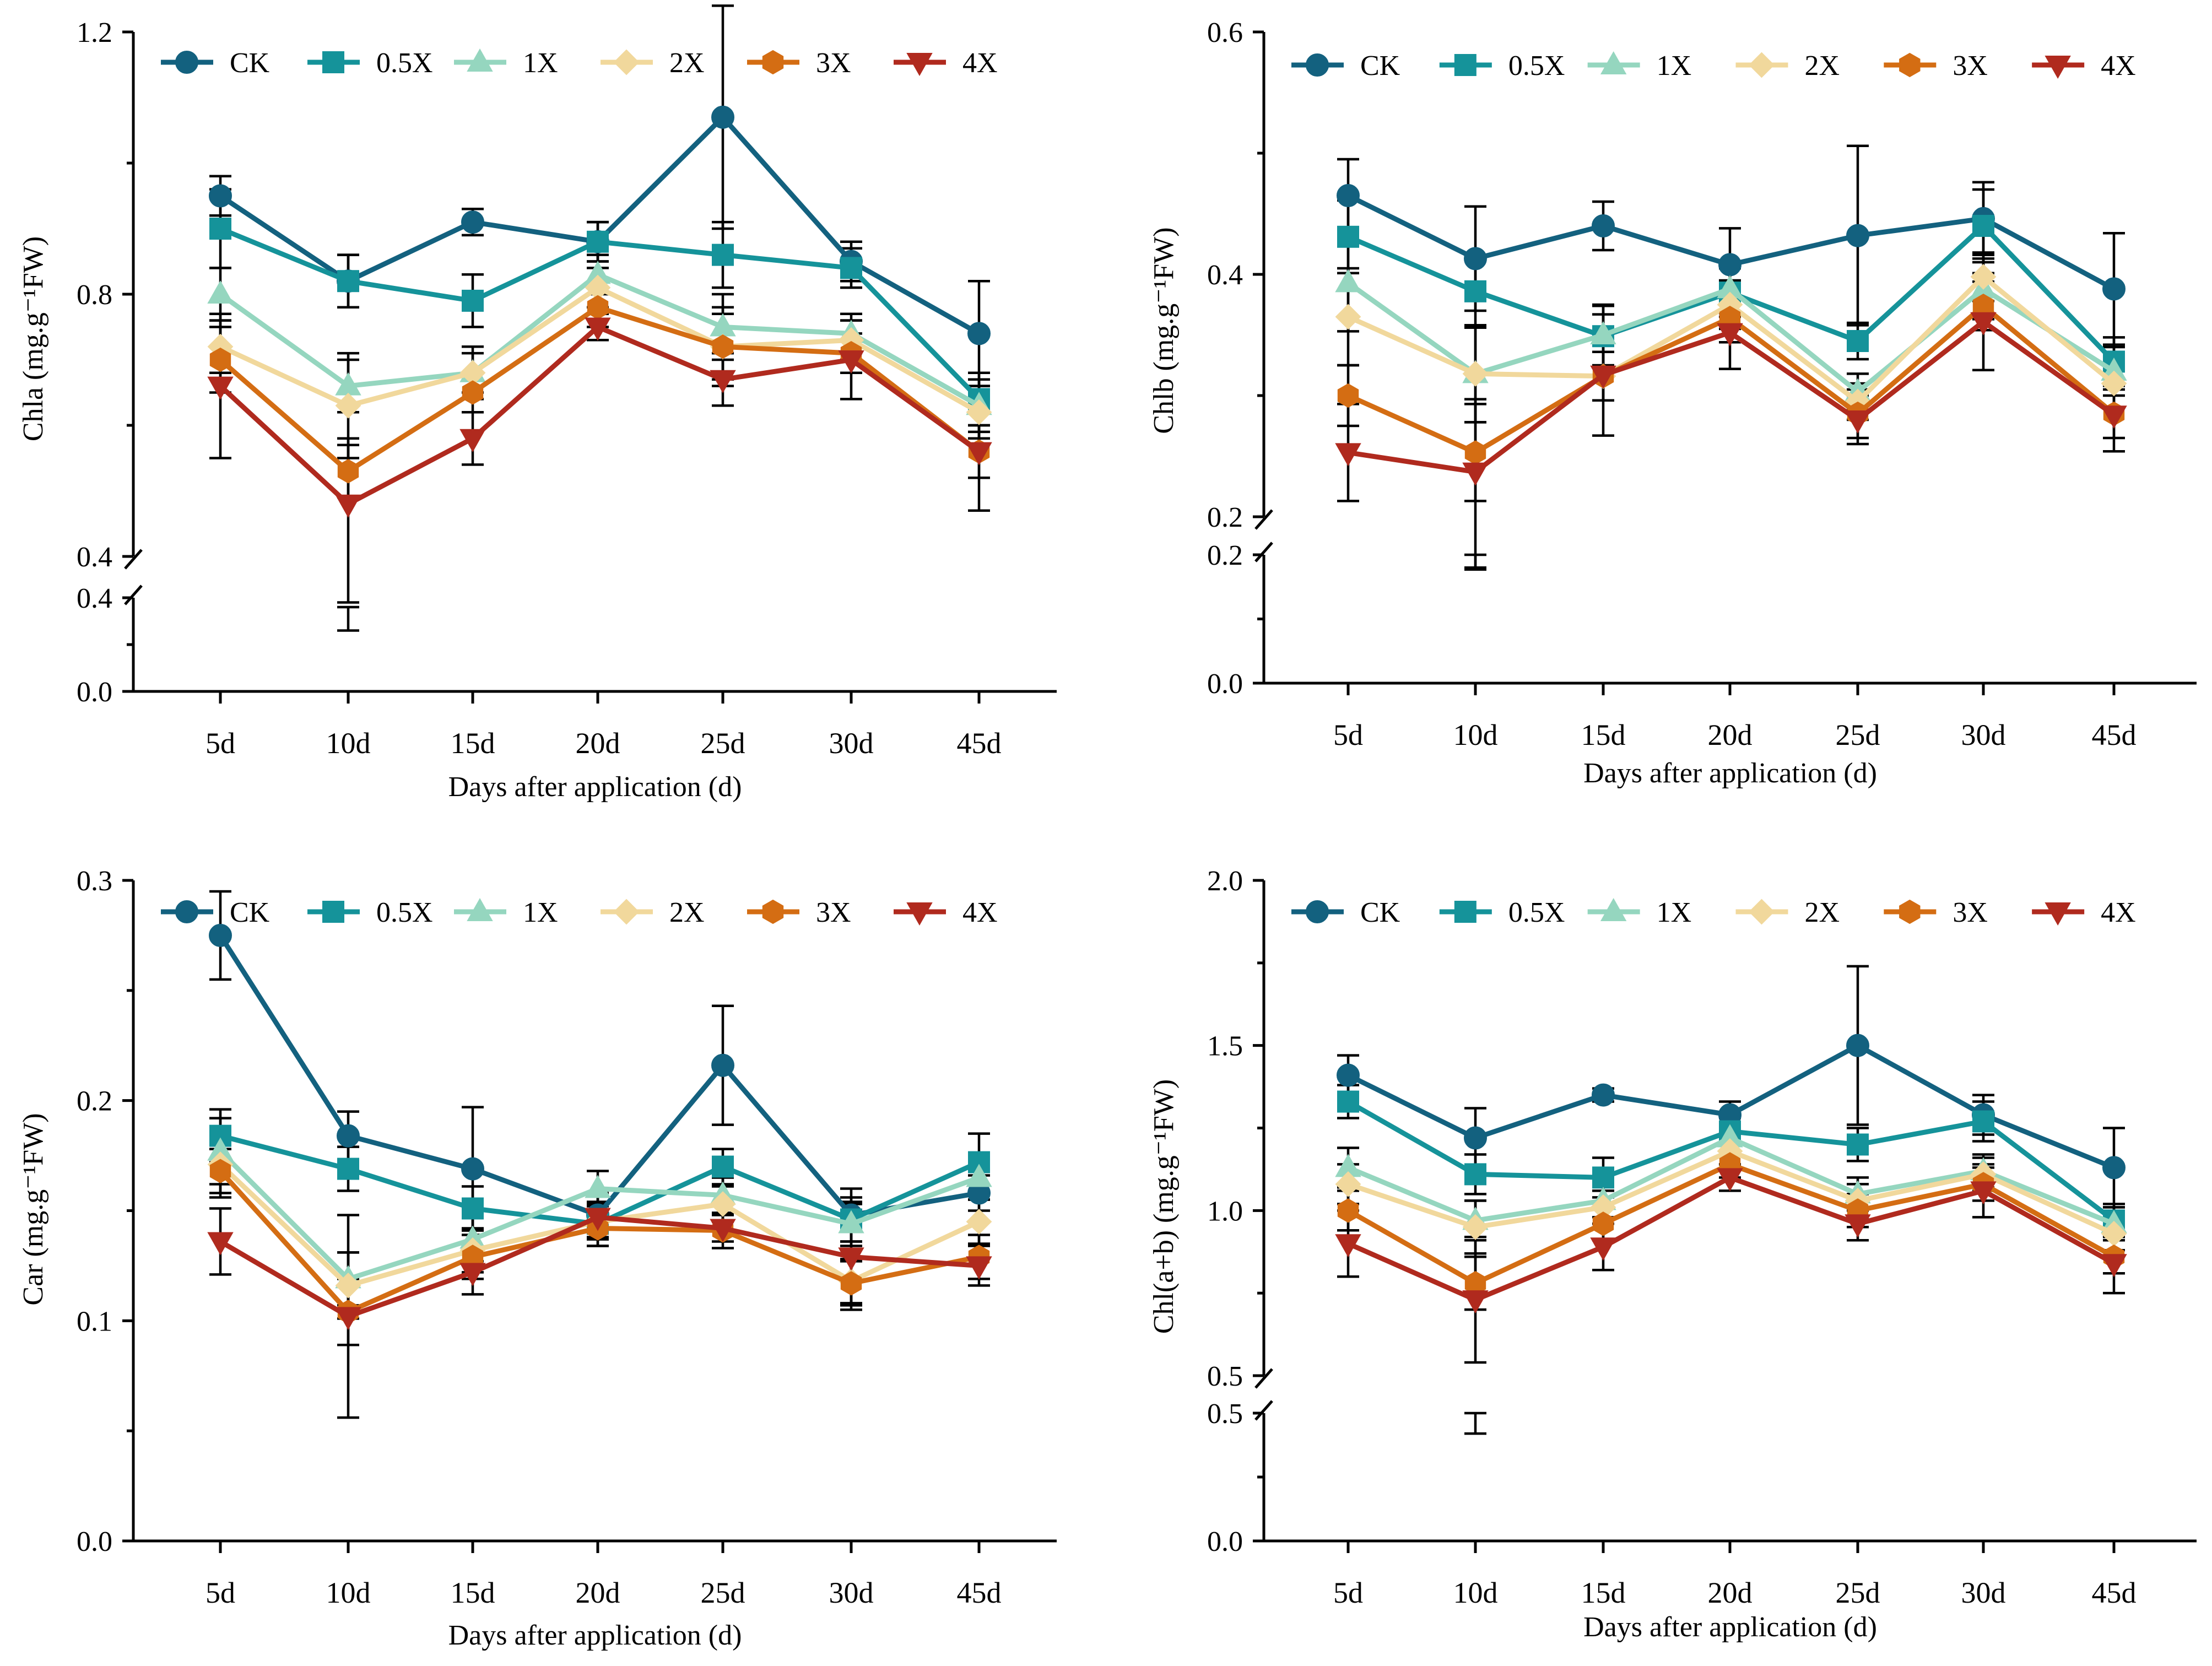 This screenshot has width=2212, height=1666. Describe the element at coordinates (1731, 1241) in the screenshot. I see `series-4x` at that location.